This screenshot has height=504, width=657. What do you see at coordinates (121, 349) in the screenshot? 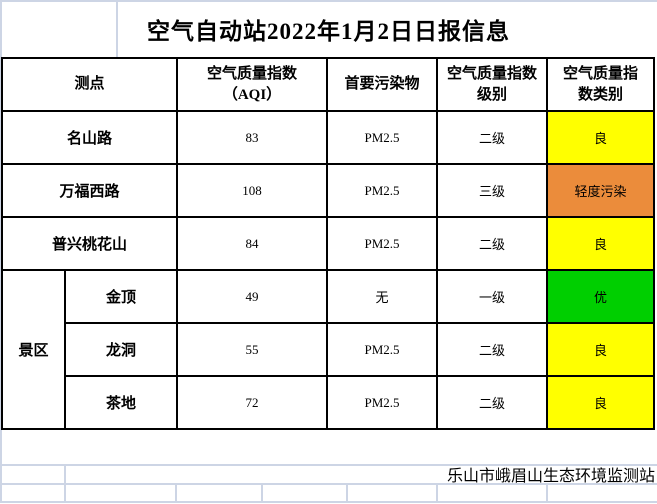
I see `cell-site: 龙洞` at bounding box center [121, 349].